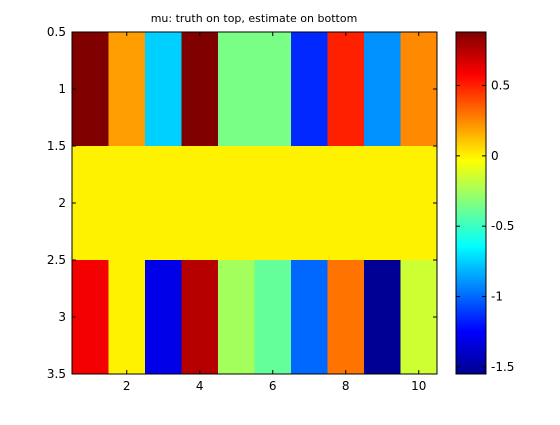  Describe the element at coordinates (495, 156) in the screenshot. I see `colorbar-tick-label: 0` at that location.